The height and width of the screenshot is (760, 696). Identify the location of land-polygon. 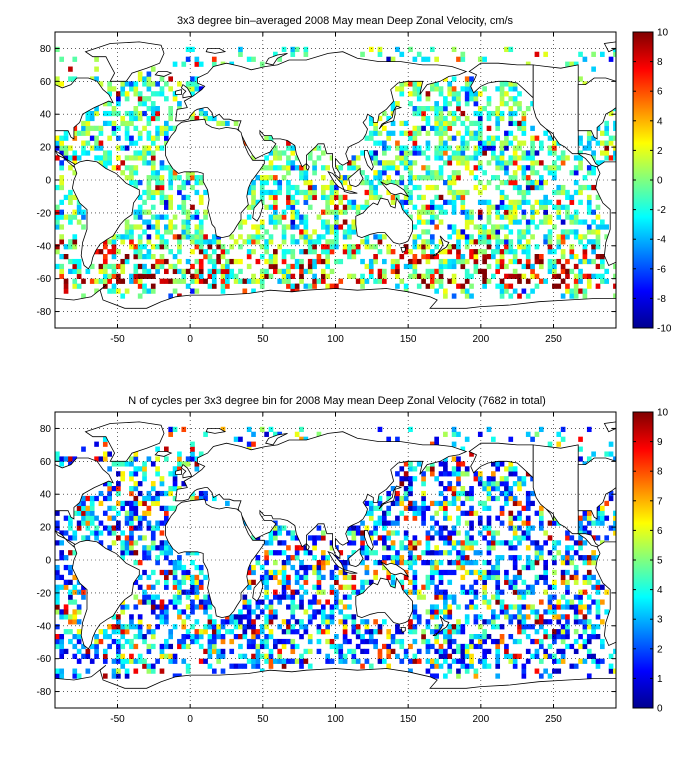
(124, 441).